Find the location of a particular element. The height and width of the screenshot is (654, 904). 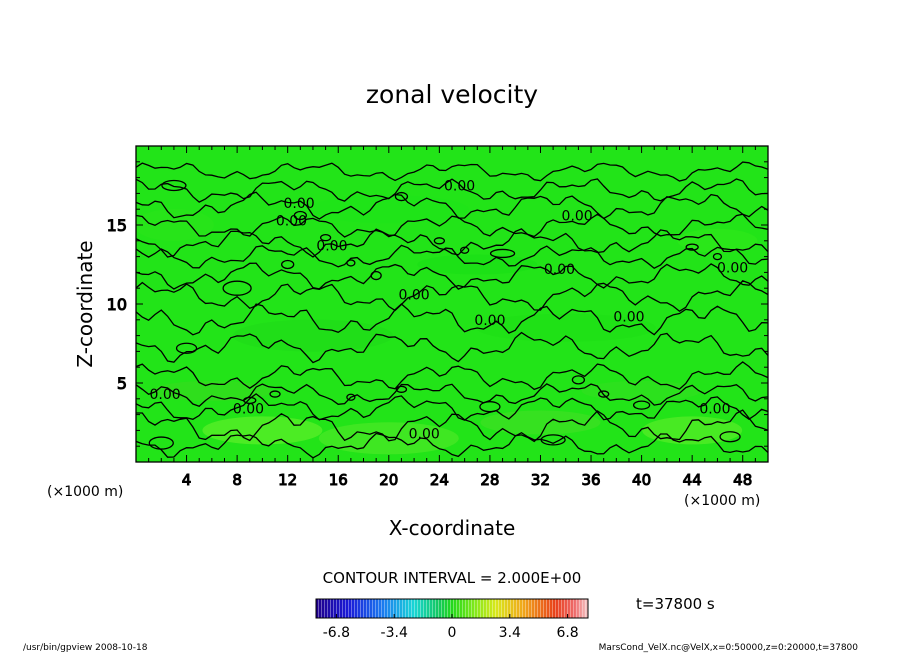

colorbar-tick-label: 6.8 is located at coordinates (567, 633).